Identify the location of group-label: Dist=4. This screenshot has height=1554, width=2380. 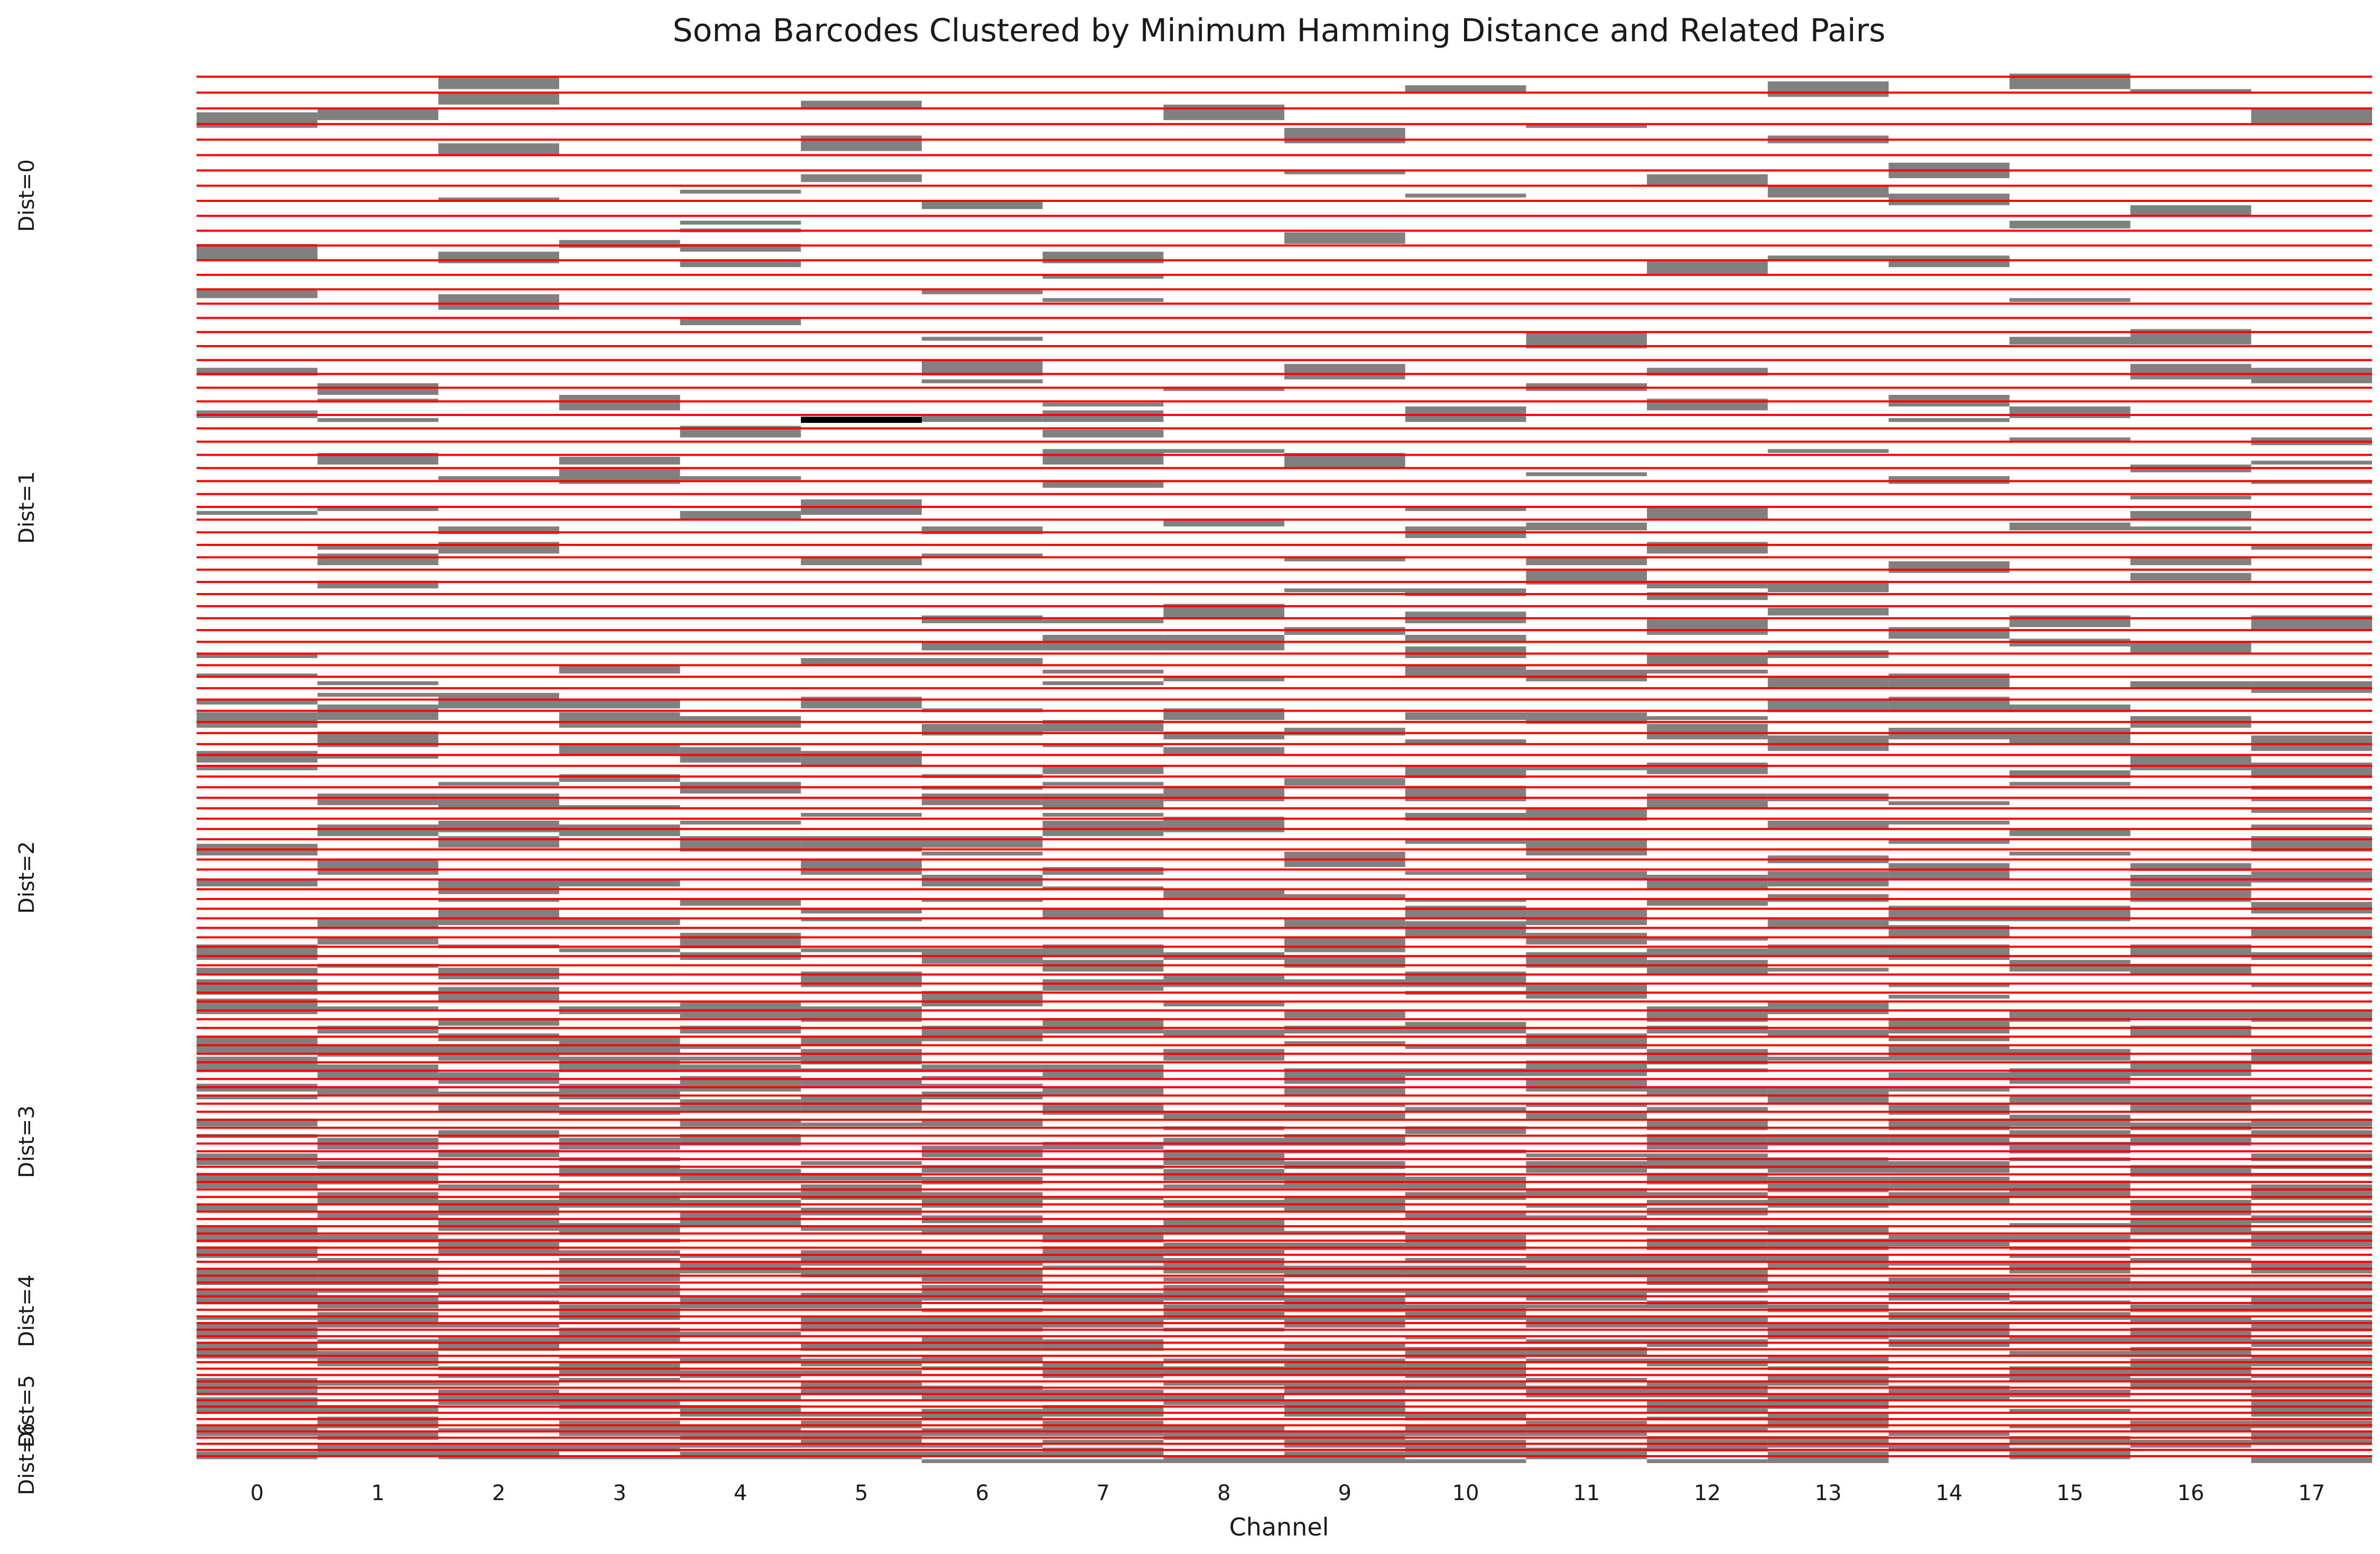
(27, 1310).